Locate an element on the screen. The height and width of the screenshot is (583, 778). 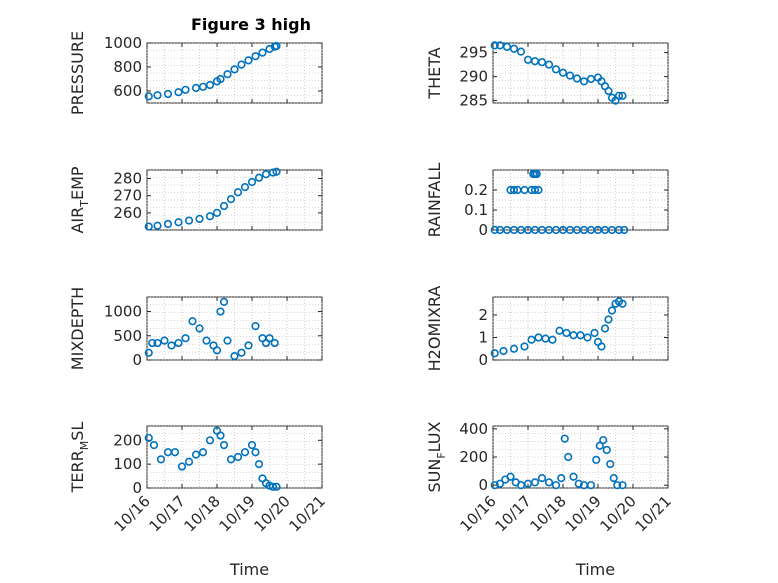
y-tick-label: 1 is located at coordinates (483, 338).